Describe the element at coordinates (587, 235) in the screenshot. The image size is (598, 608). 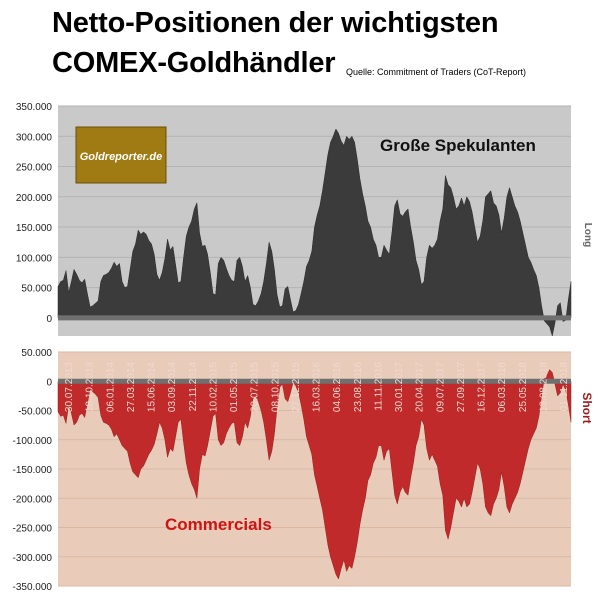
I see `top-side-label: Long` at that location.